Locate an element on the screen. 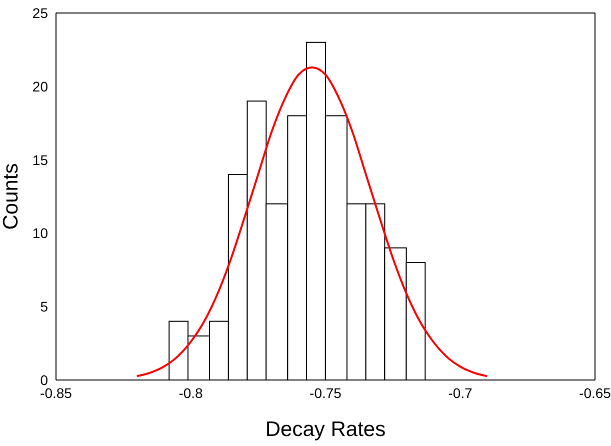  x-tick-label: -0.7 is located at coordinates (460, 392).